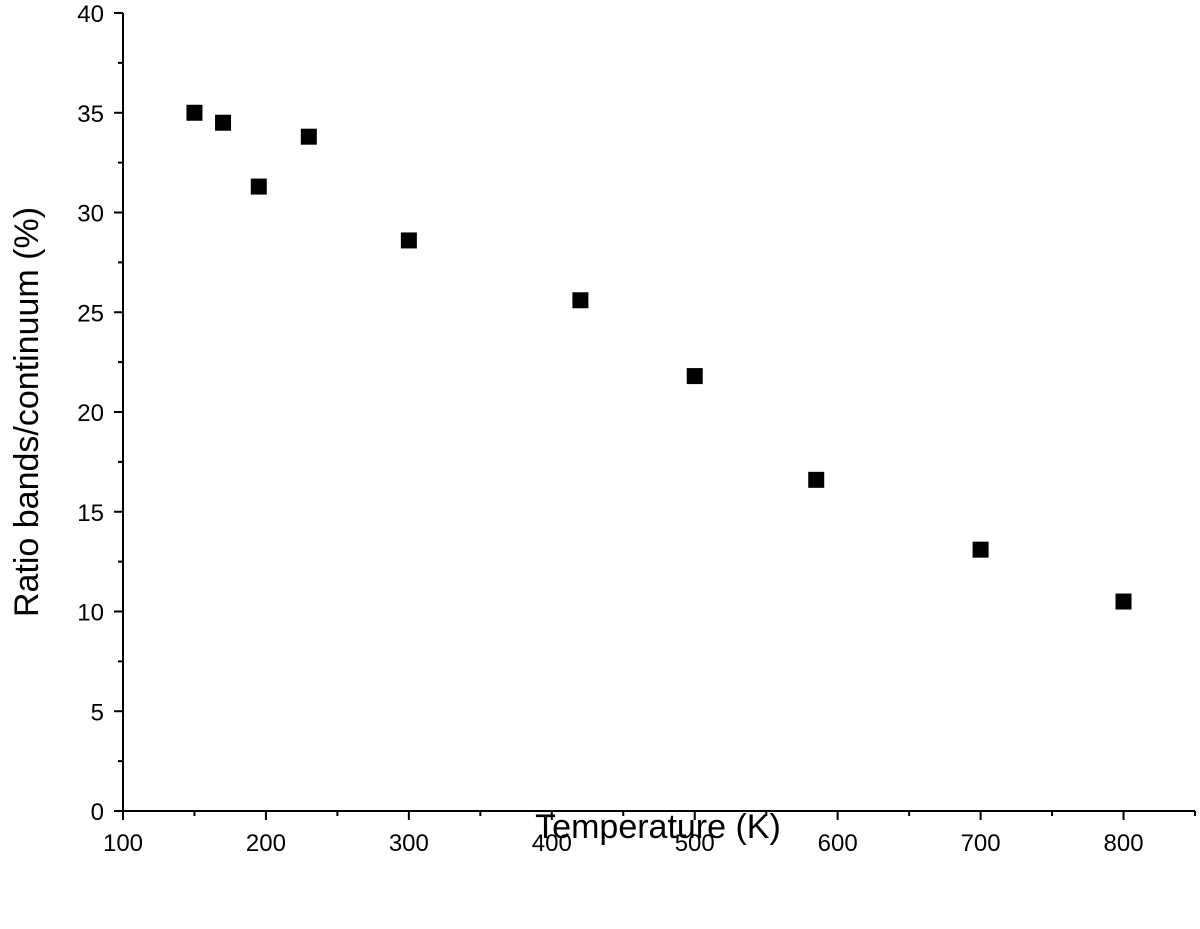 Image resolution: width=1200 pixels, height=929 pixels. What do you see at coordinates (90, 513) in the screenshot?
I see `y-tick-label: 15` at bounding box center [90, 513].